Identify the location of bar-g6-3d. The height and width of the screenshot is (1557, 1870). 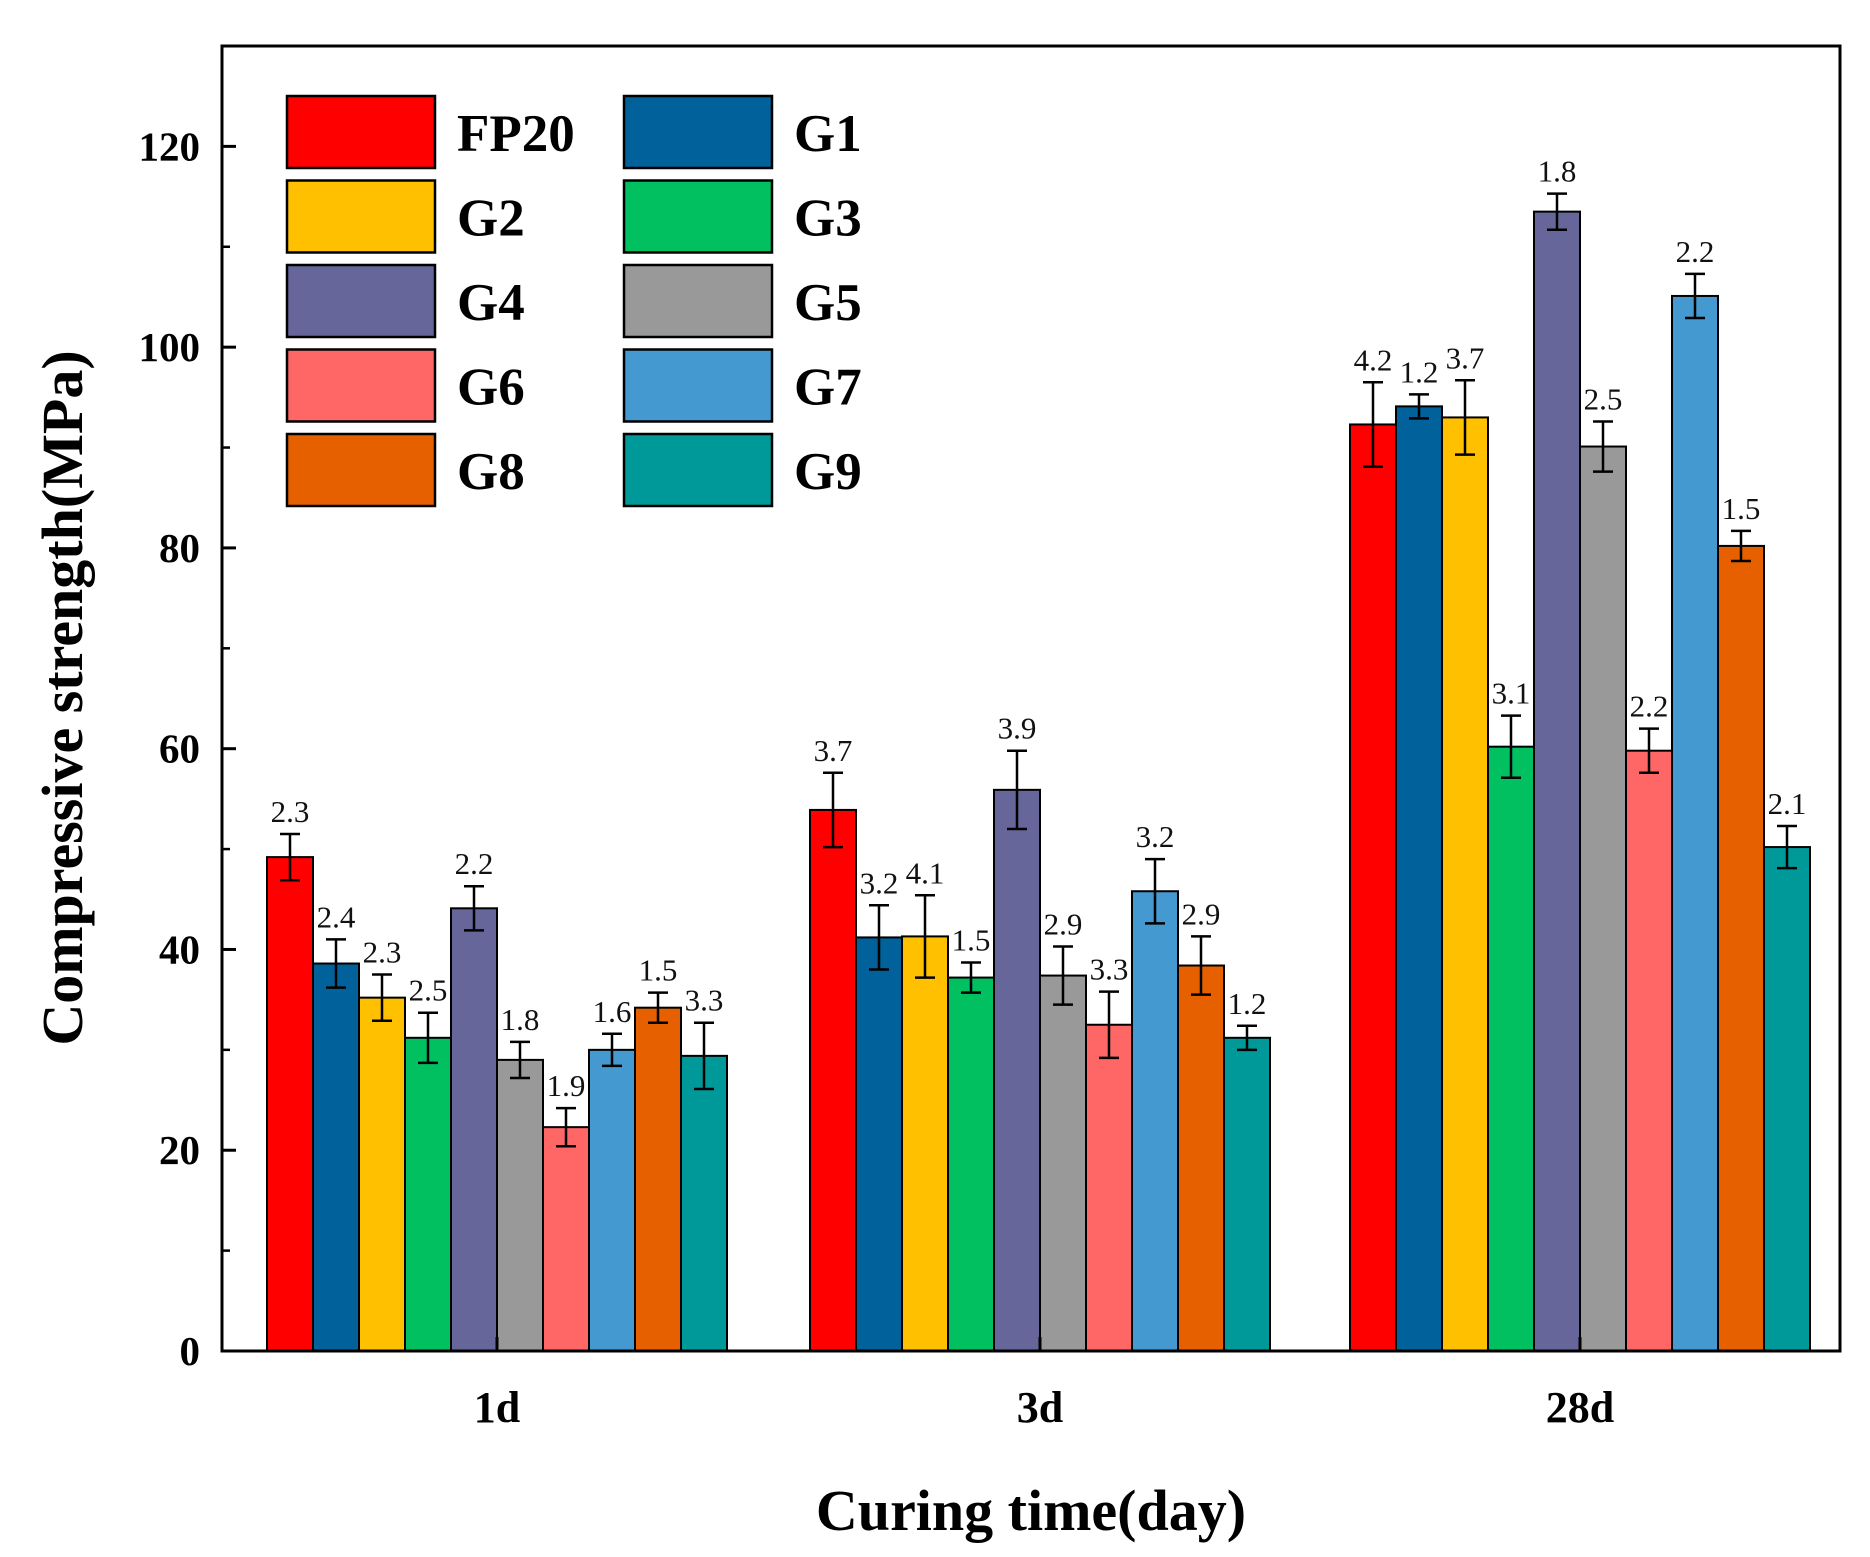
(1109, 1187).